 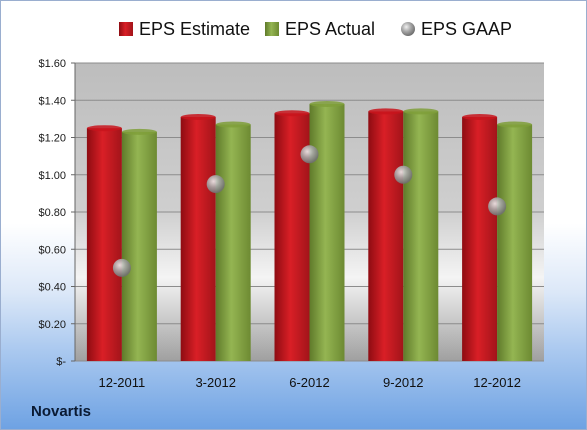 I want to click on legend-marker-gaap, so click(x=408, y=29).